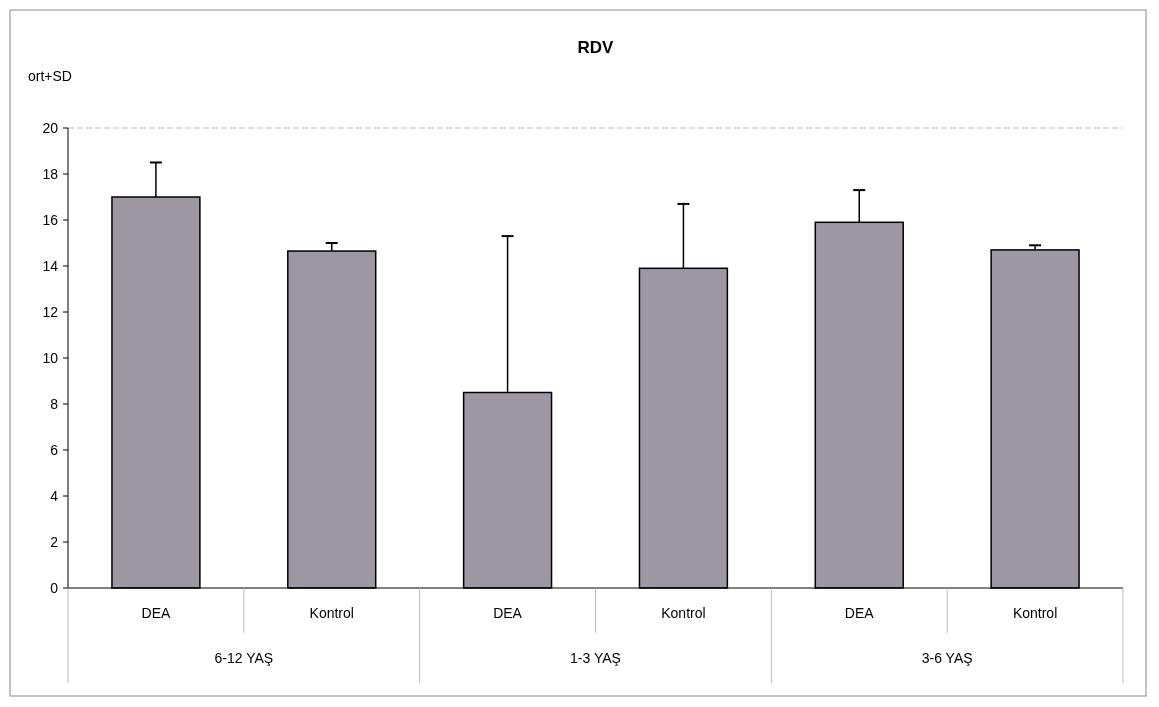 This screenshot has height=707, width=1159. Describe the element at coordinates (54, 541) in the screenshot. I see `y-tick-label: 2` at that location.